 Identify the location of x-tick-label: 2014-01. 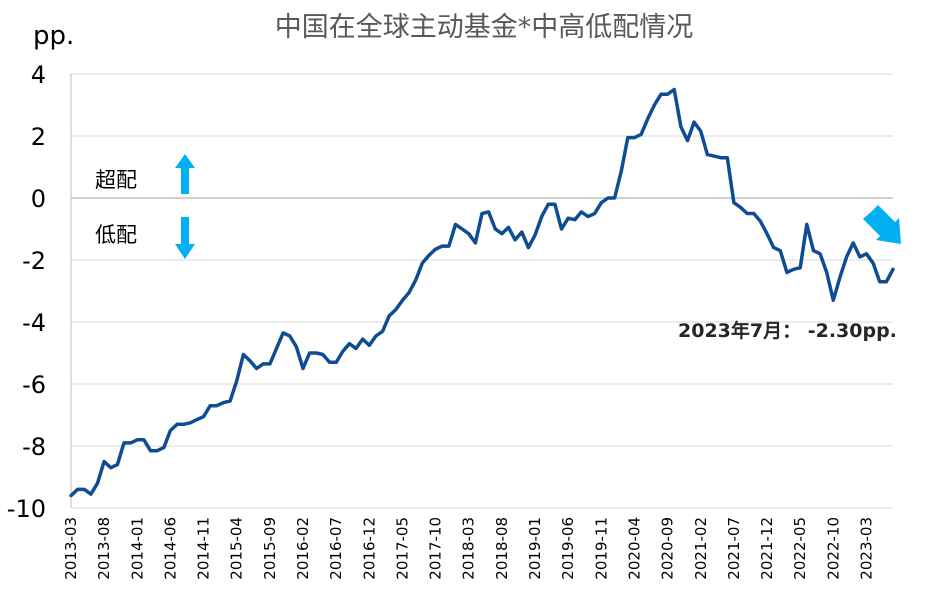
(137, 548).